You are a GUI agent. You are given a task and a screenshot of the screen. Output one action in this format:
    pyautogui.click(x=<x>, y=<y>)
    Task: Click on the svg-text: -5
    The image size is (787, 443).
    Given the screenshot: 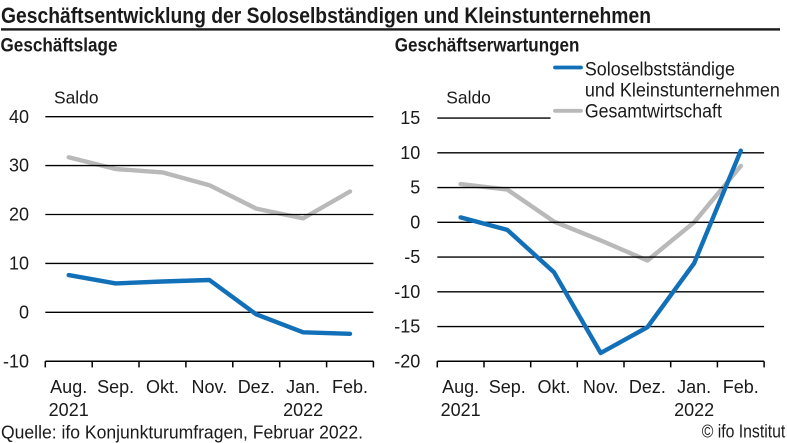 What is the action you would take?
    pyautogui.click(x=412, y=257)
    